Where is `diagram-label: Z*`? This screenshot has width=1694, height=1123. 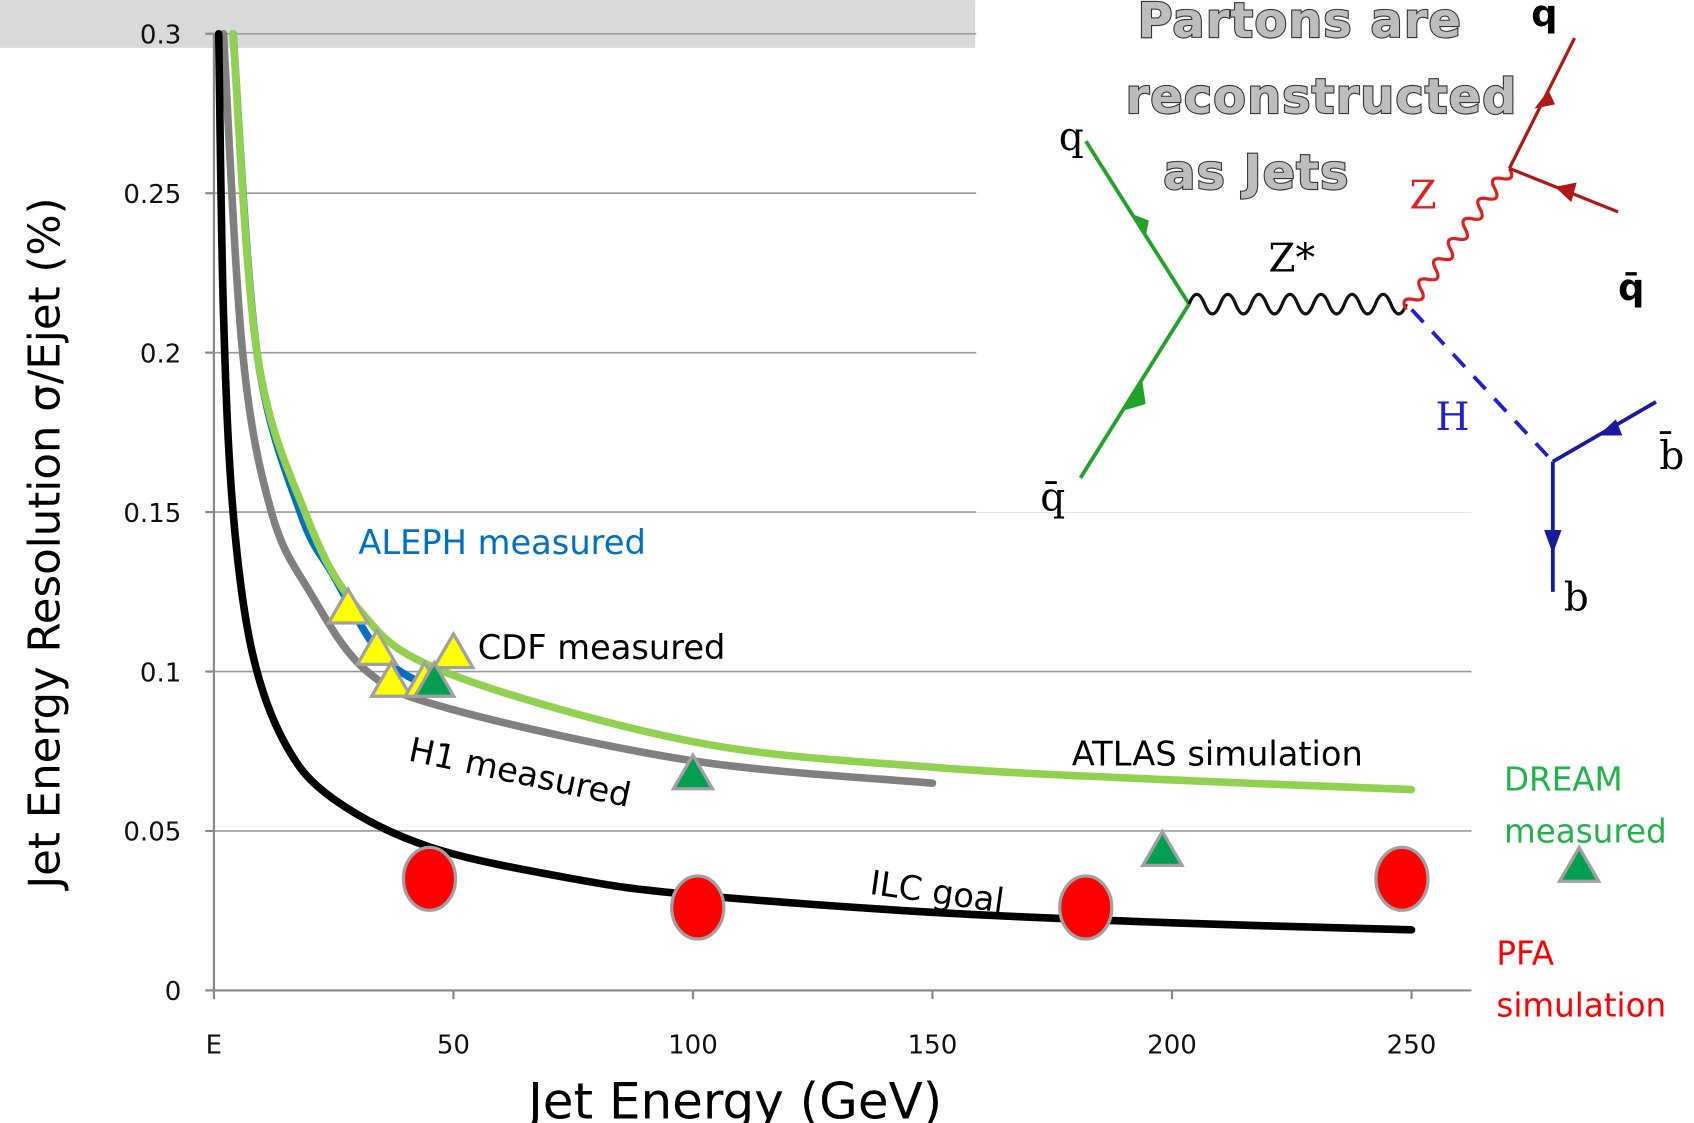
diagram-label: Z* is located at coordinates (1291, 259).